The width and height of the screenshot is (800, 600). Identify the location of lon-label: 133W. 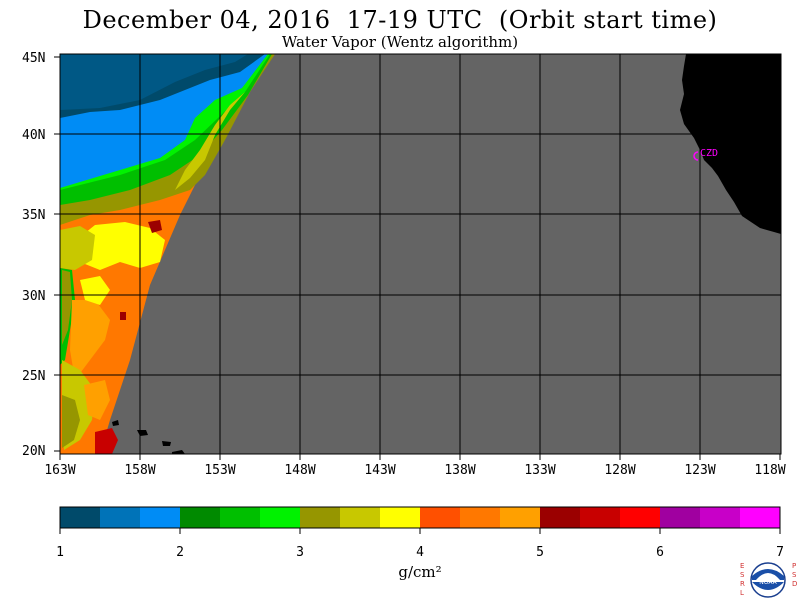
(539, 470).